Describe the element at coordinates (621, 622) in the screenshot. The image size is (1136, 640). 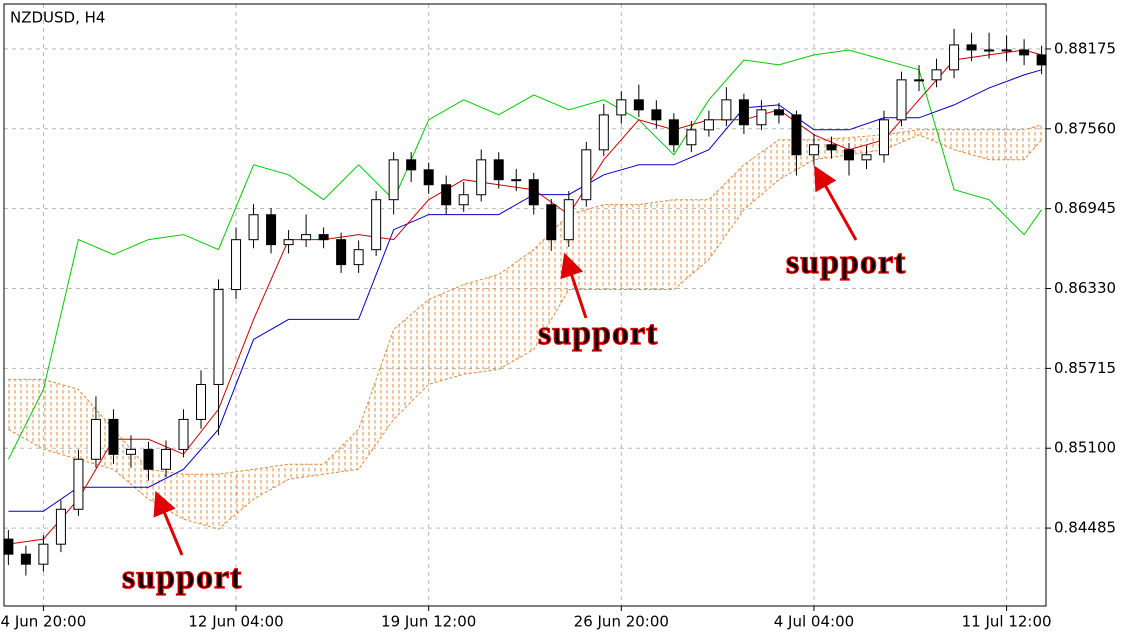
I see `x-tick-label: 26 Jun 20:00` at that location.